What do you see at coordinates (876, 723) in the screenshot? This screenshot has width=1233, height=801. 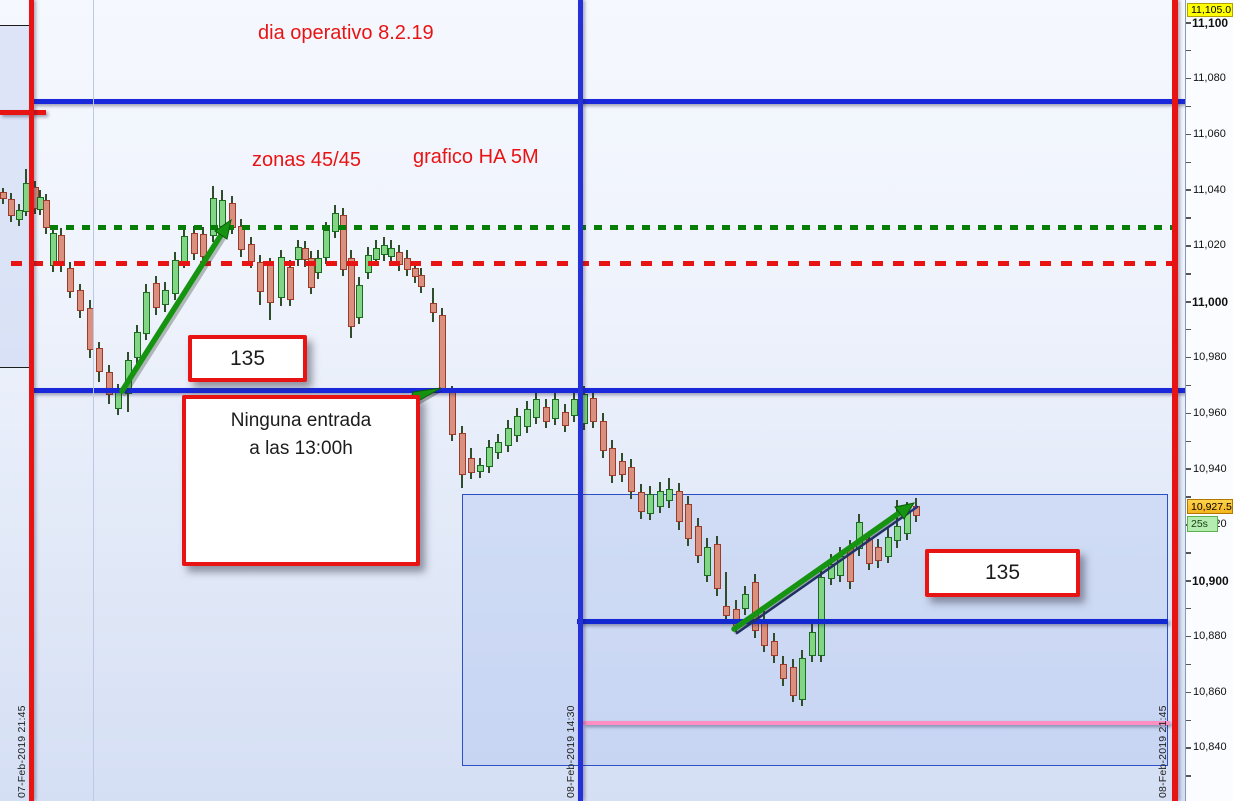 I see `pink-level` at bounding box center [876, 723].